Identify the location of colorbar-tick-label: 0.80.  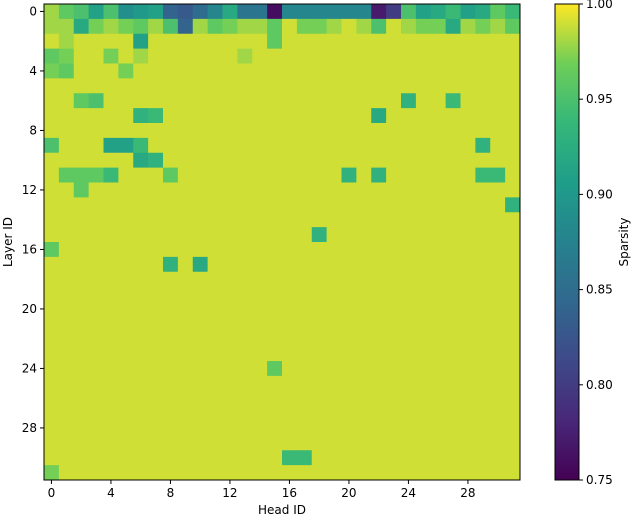
(599, 385).